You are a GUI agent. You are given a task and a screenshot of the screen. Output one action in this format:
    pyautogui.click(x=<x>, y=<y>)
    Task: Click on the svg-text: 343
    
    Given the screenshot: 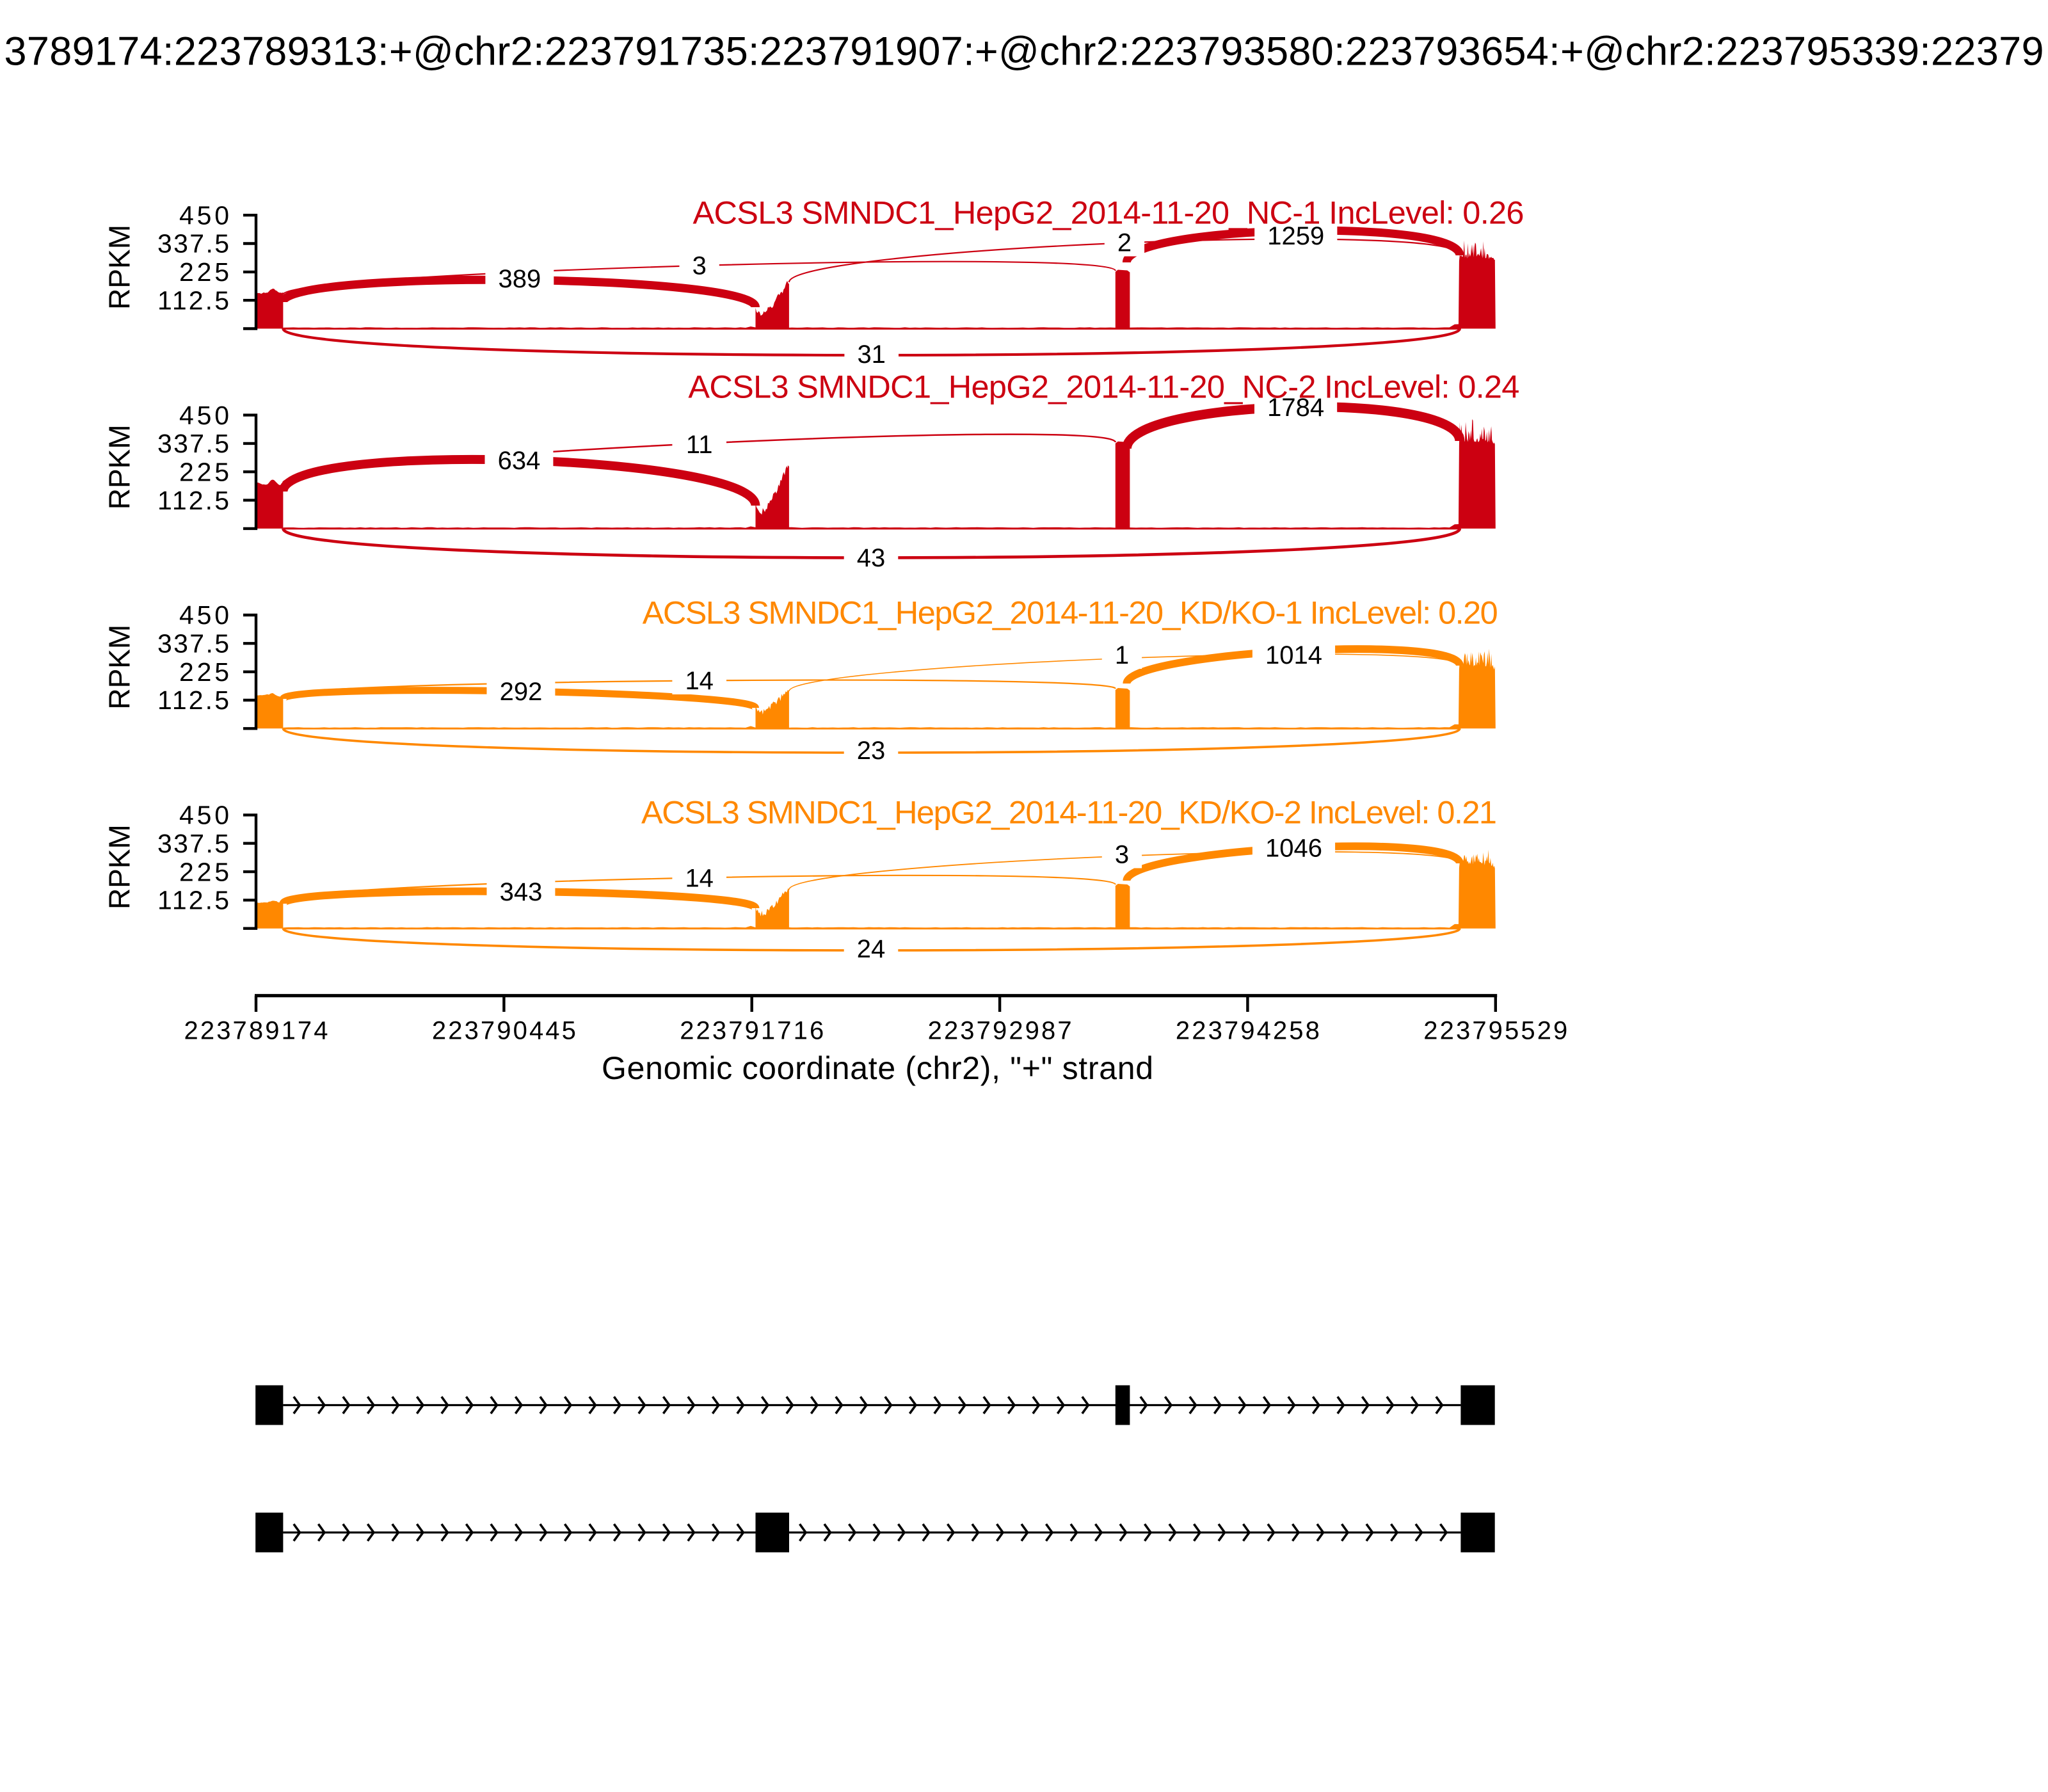 What is the action you would take?
    pyautogui.click(x=521, y=892)
    